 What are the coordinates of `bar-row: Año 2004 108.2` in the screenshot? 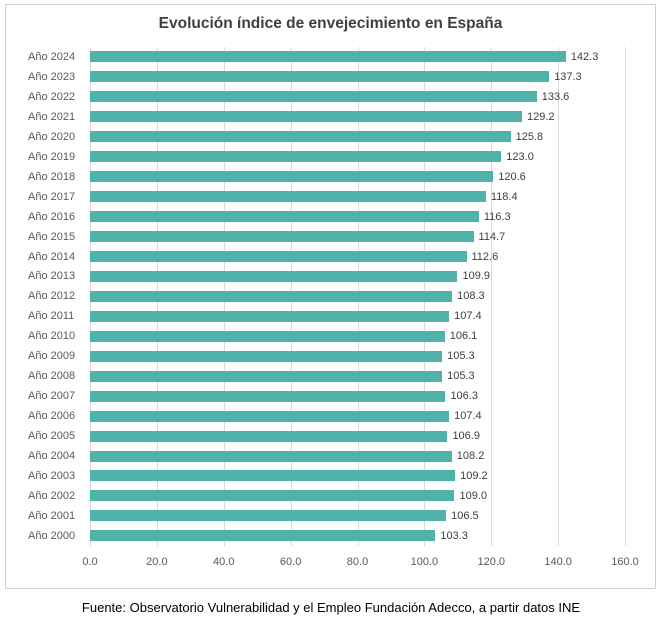 It's located at (324, 456).